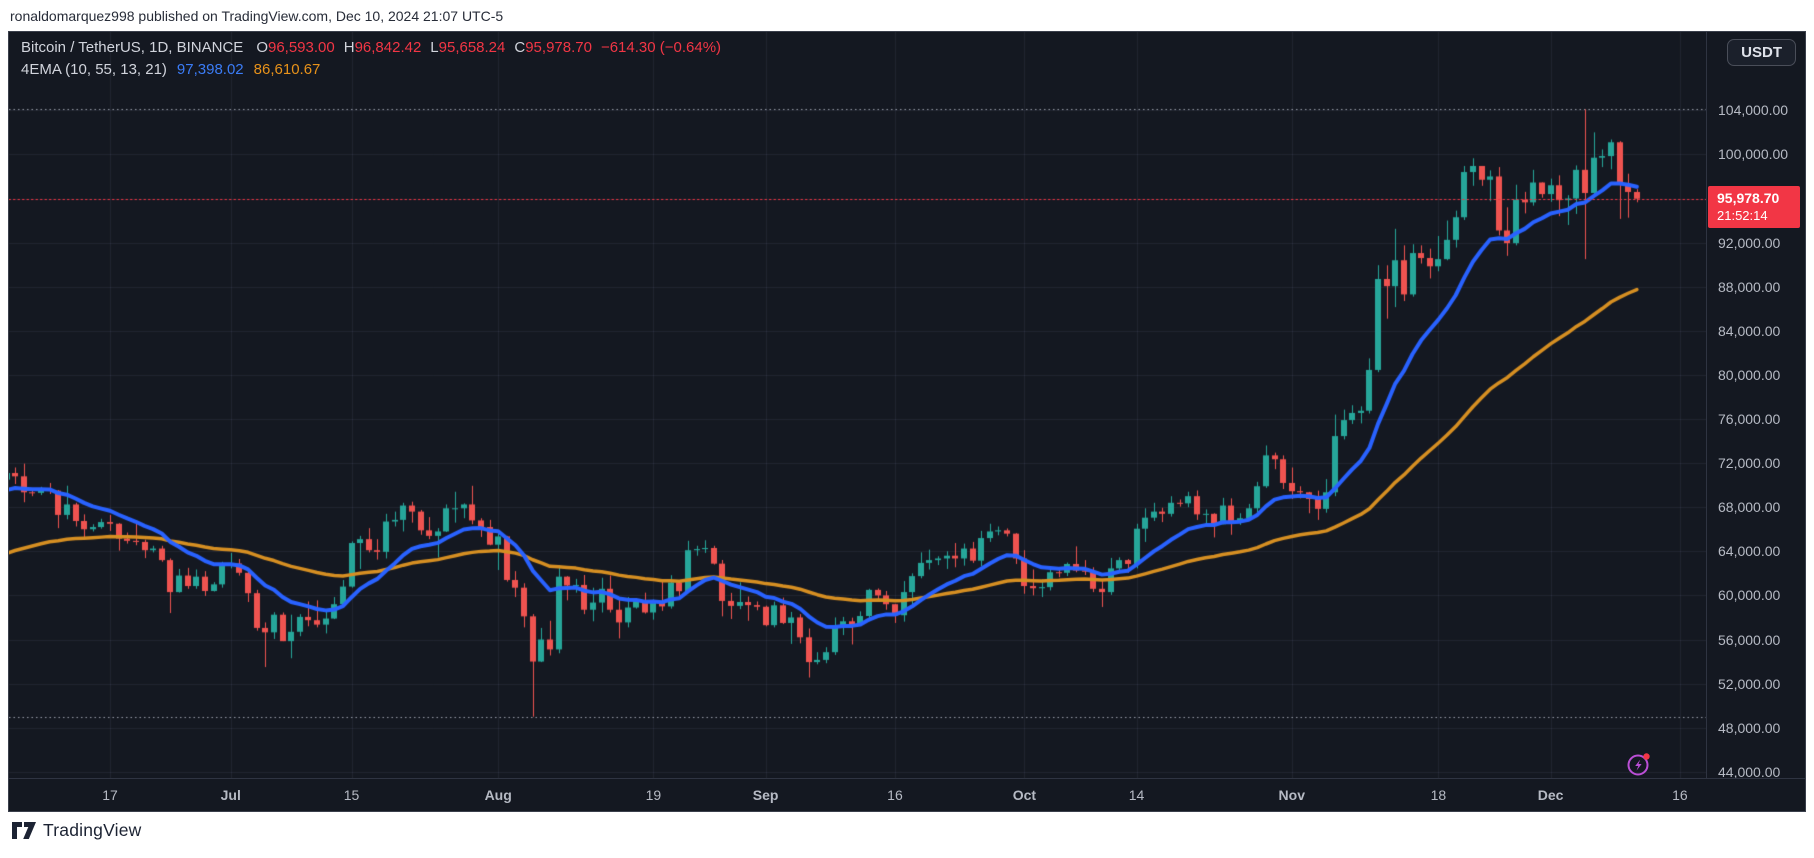 This screenshot has height=858, width=1814. What do you see at coordinates (1136, 795) in the screenshot?
I see `time-axis-label: 14` at bounding box center [1136, 795].